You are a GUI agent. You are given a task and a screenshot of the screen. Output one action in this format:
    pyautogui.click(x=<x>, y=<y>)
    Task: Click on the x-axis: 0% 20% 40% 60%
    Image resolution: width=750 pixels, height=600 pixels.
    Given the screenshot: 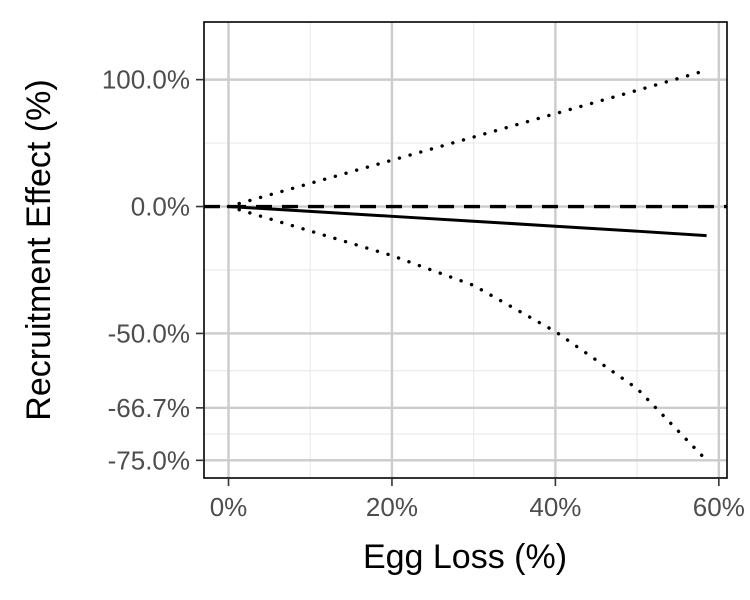 What is the action you would take?
    pyautogui.click(x=477, y=500)
    